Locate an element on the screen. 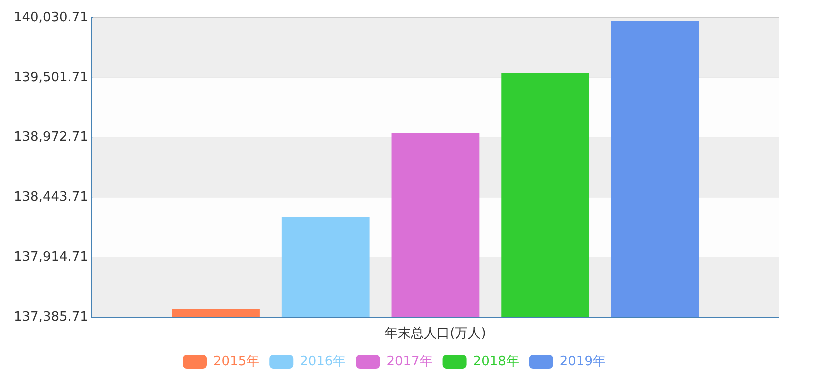 This screenshot has width=827, height=379. y-tick-label: 139,501.71 is located at coordinates (51, 78).